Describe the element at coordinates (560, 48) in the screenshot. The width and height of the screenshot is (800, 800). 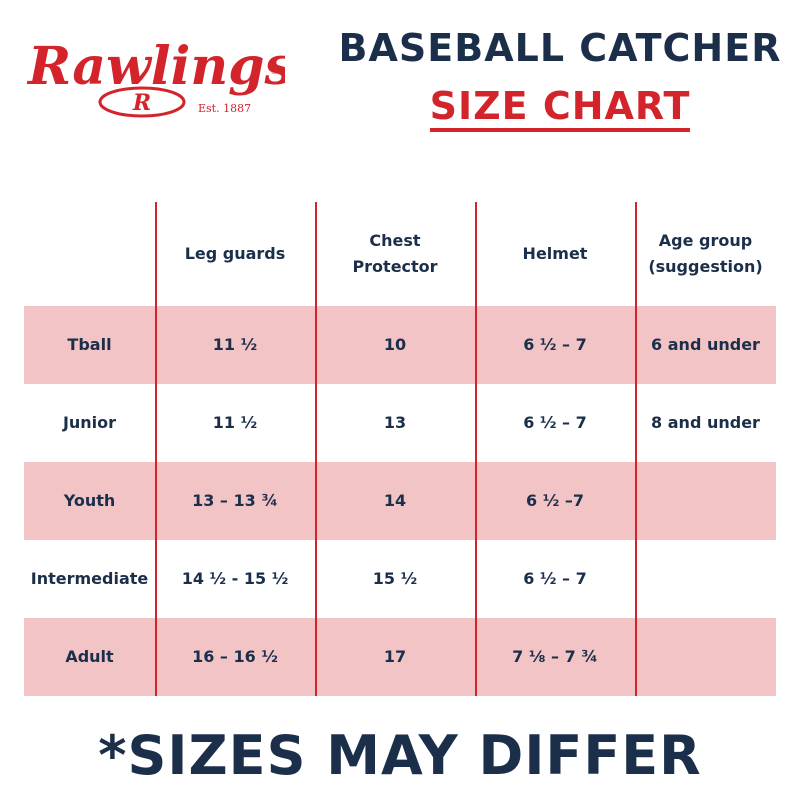
I see `page-title-line1: BASEBALL CATCHER` at that location.